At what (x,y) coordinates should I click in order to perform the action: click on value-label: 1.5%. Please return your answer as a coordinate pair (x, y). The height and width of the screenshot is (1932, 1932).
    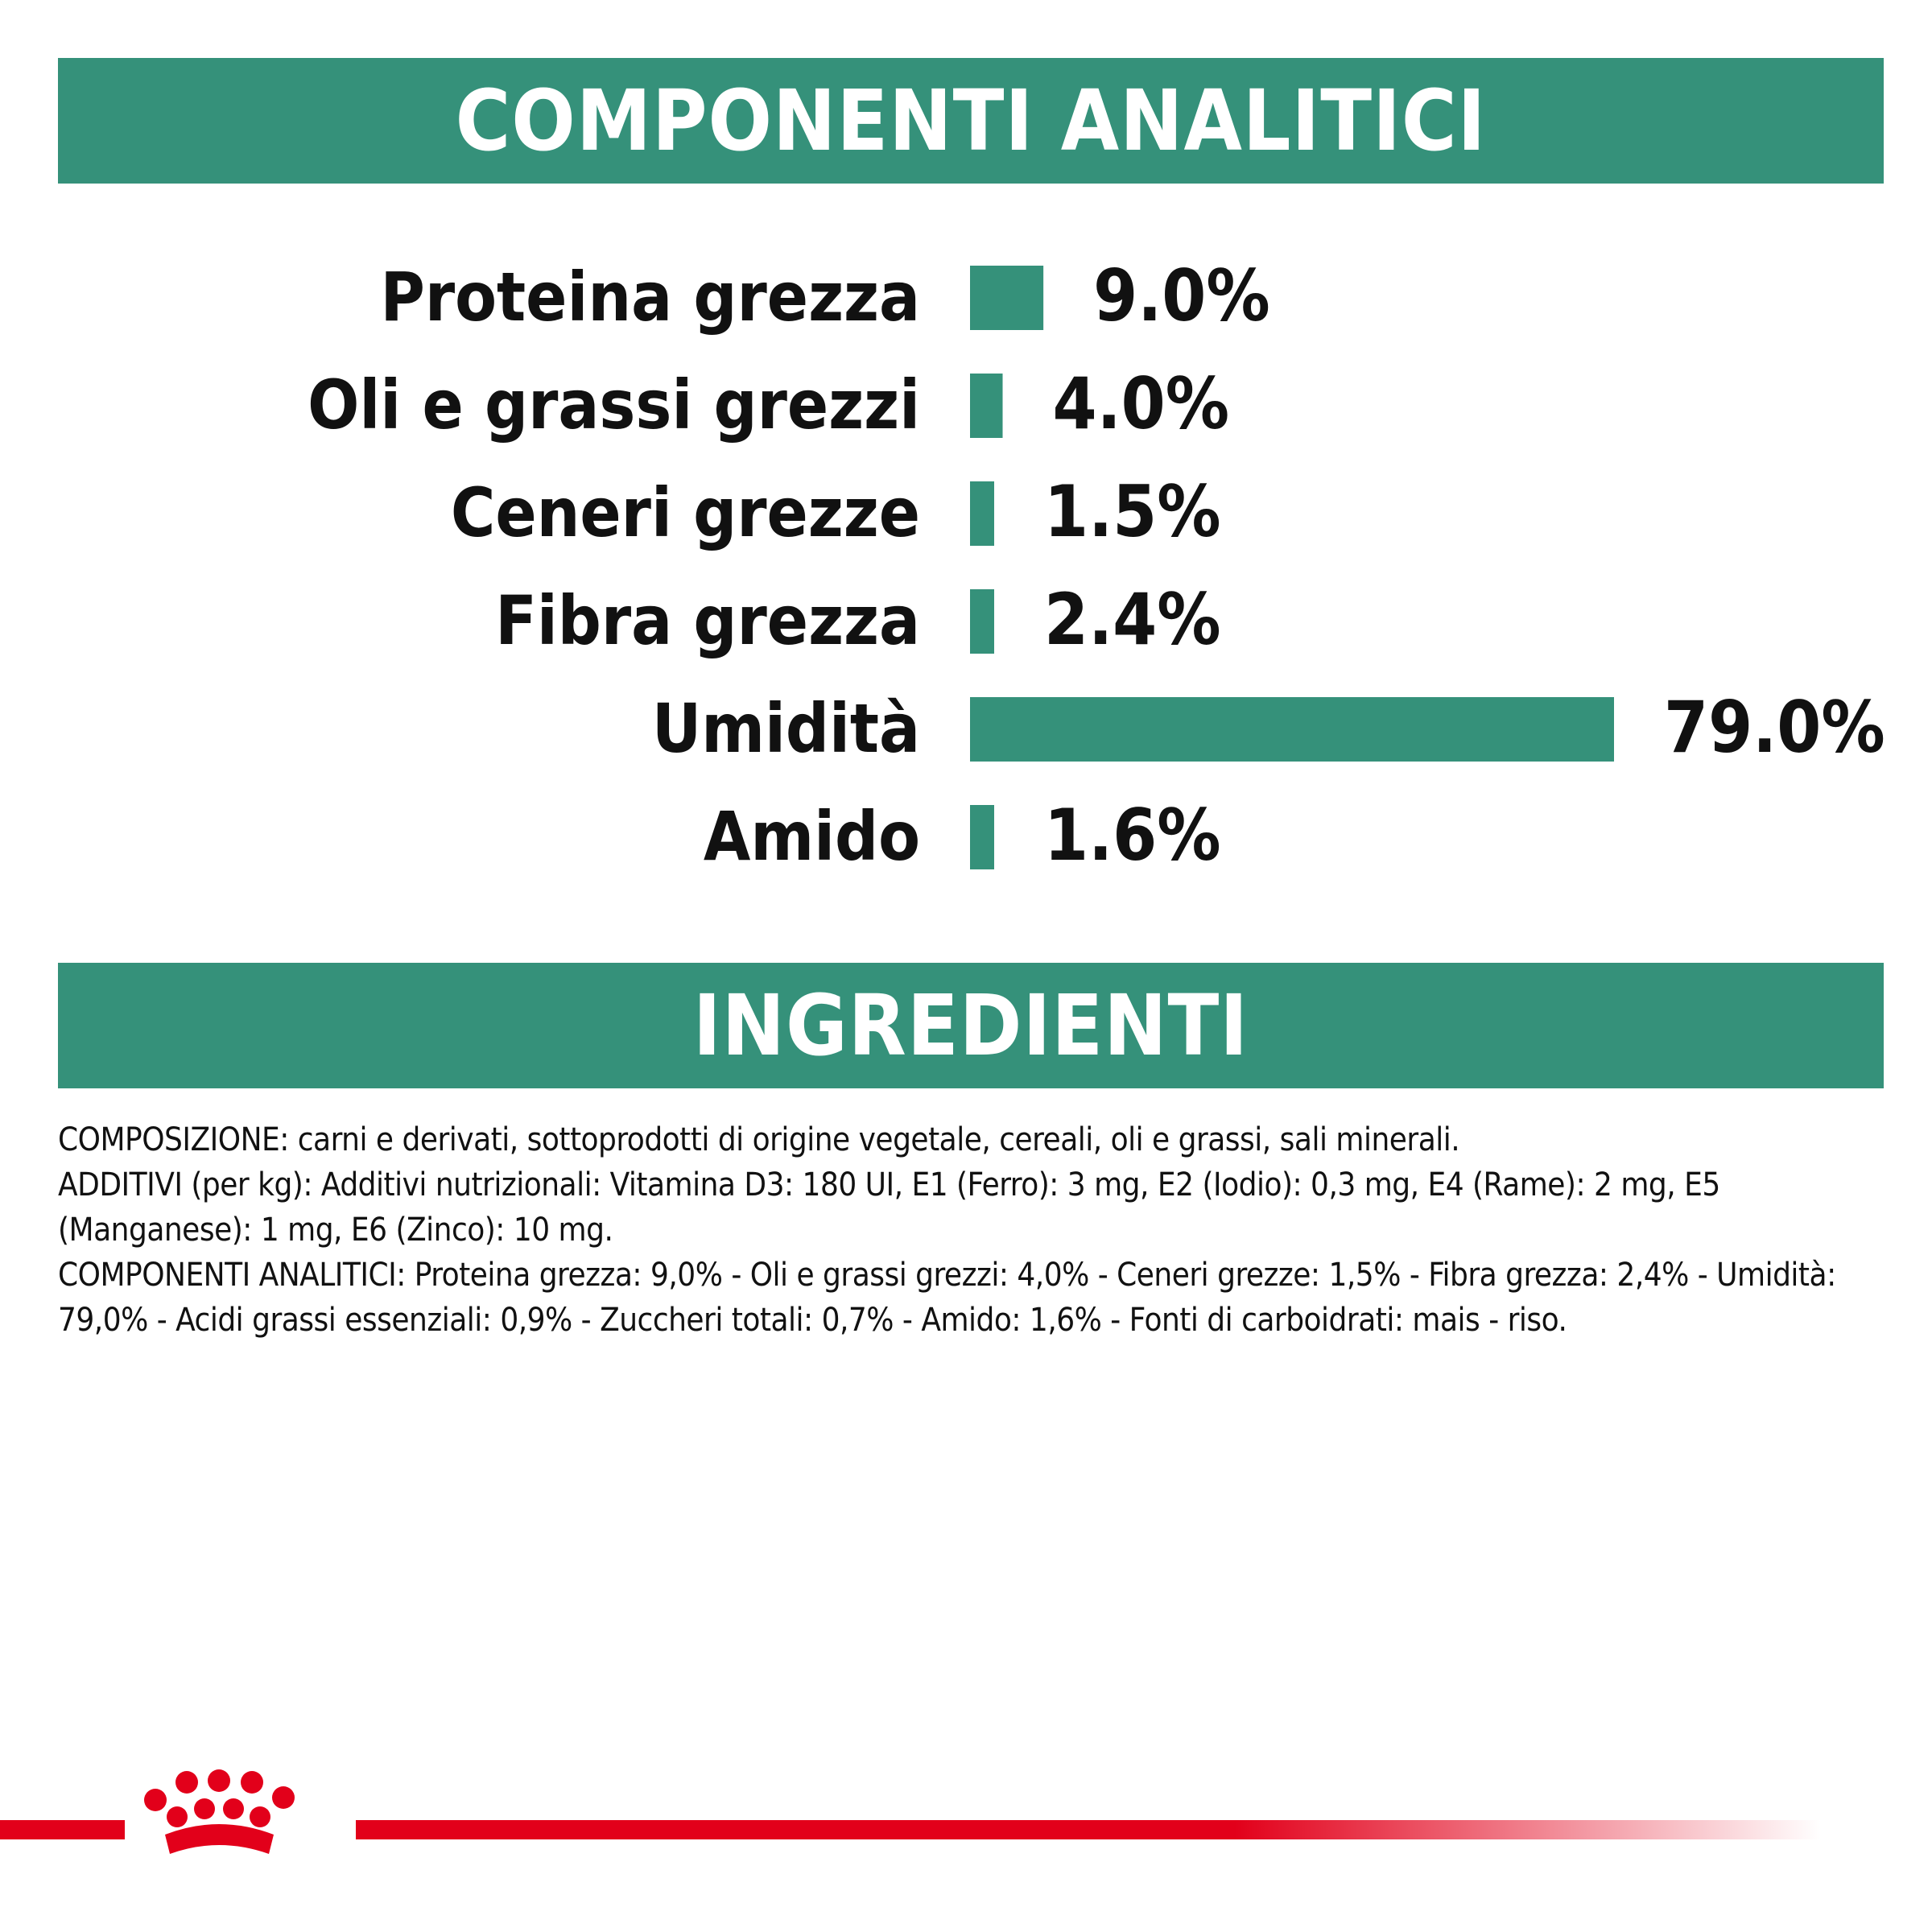
    Looking at the image, I should click on (1132, 511).